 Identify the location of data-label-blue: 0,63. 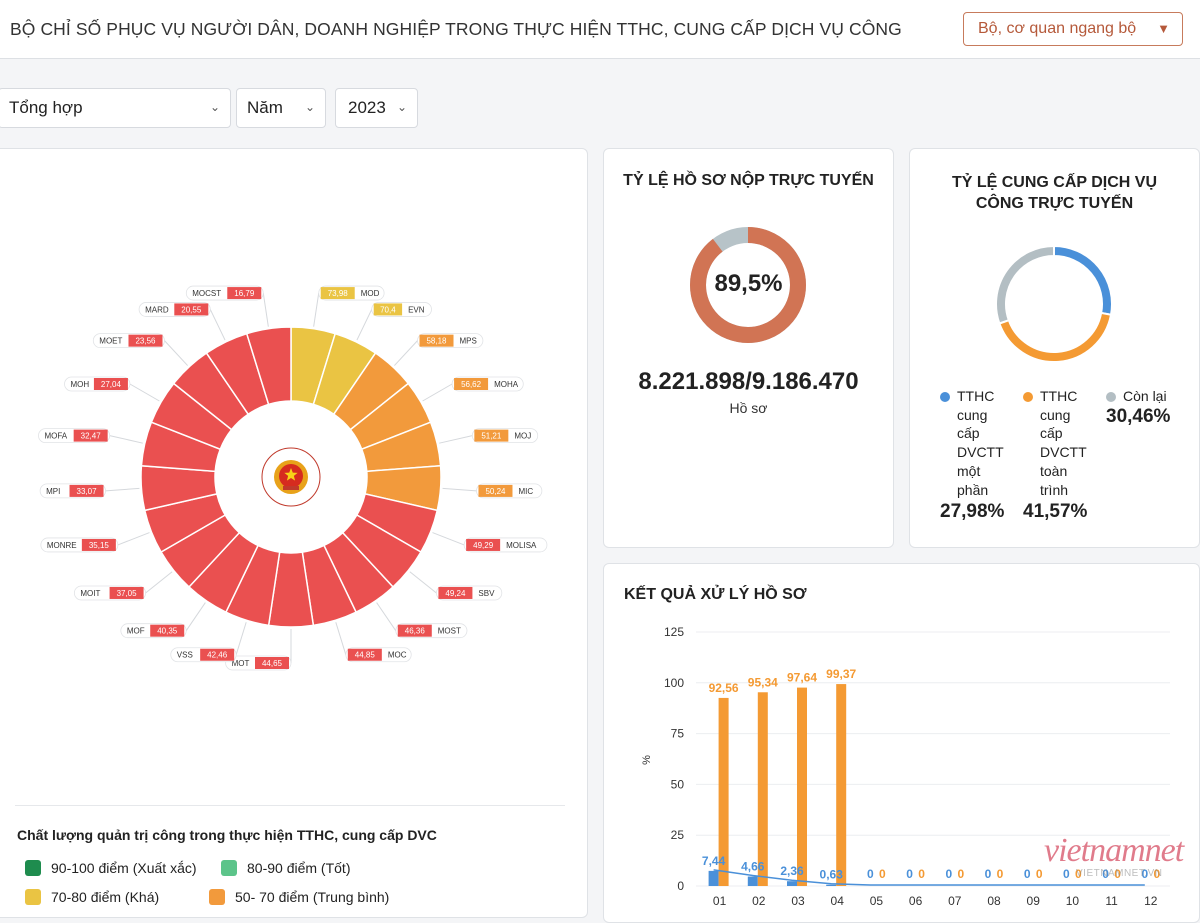
(832, 875).